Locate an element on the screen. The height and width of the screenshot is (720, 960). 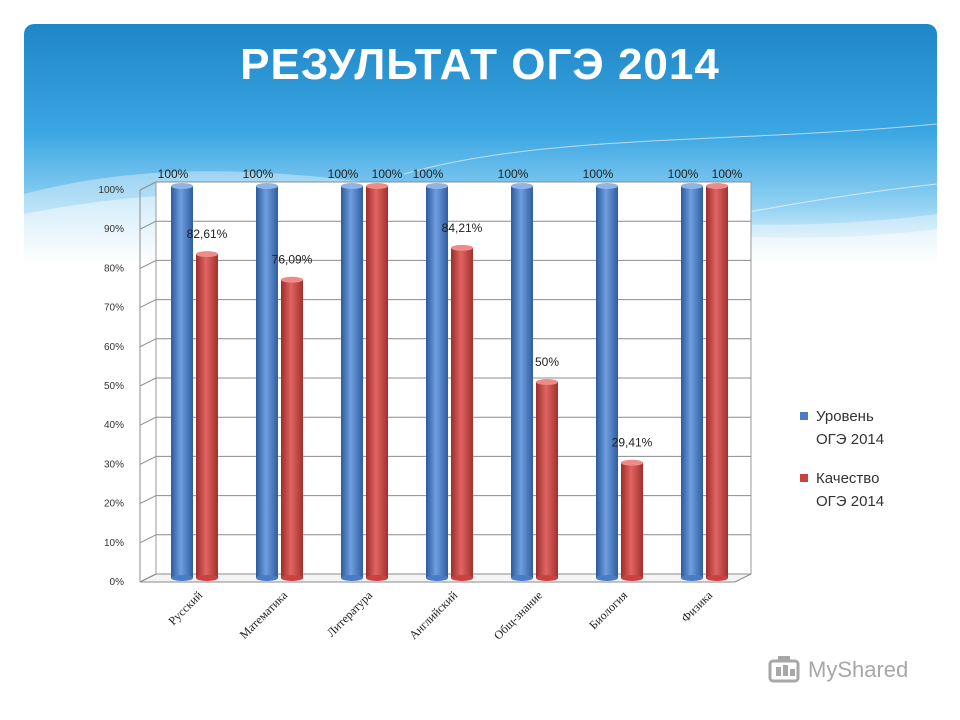
slide-title: РЕЗУЛЬТАТ ОГЭ 2014 is located at coordinates (480, 64).